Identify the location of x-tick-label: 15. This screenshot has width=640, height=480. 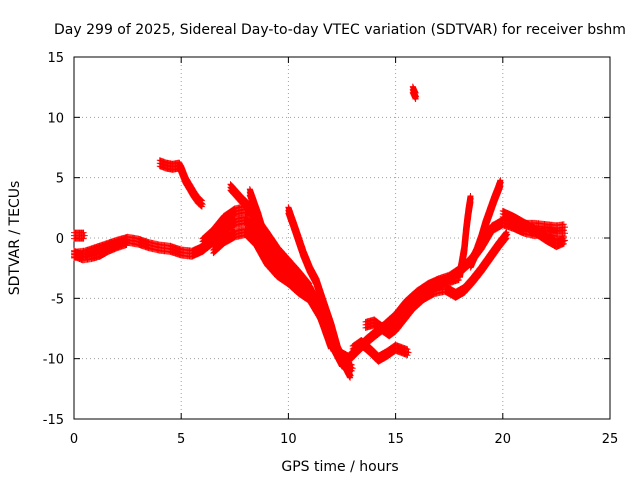
(395, 439).